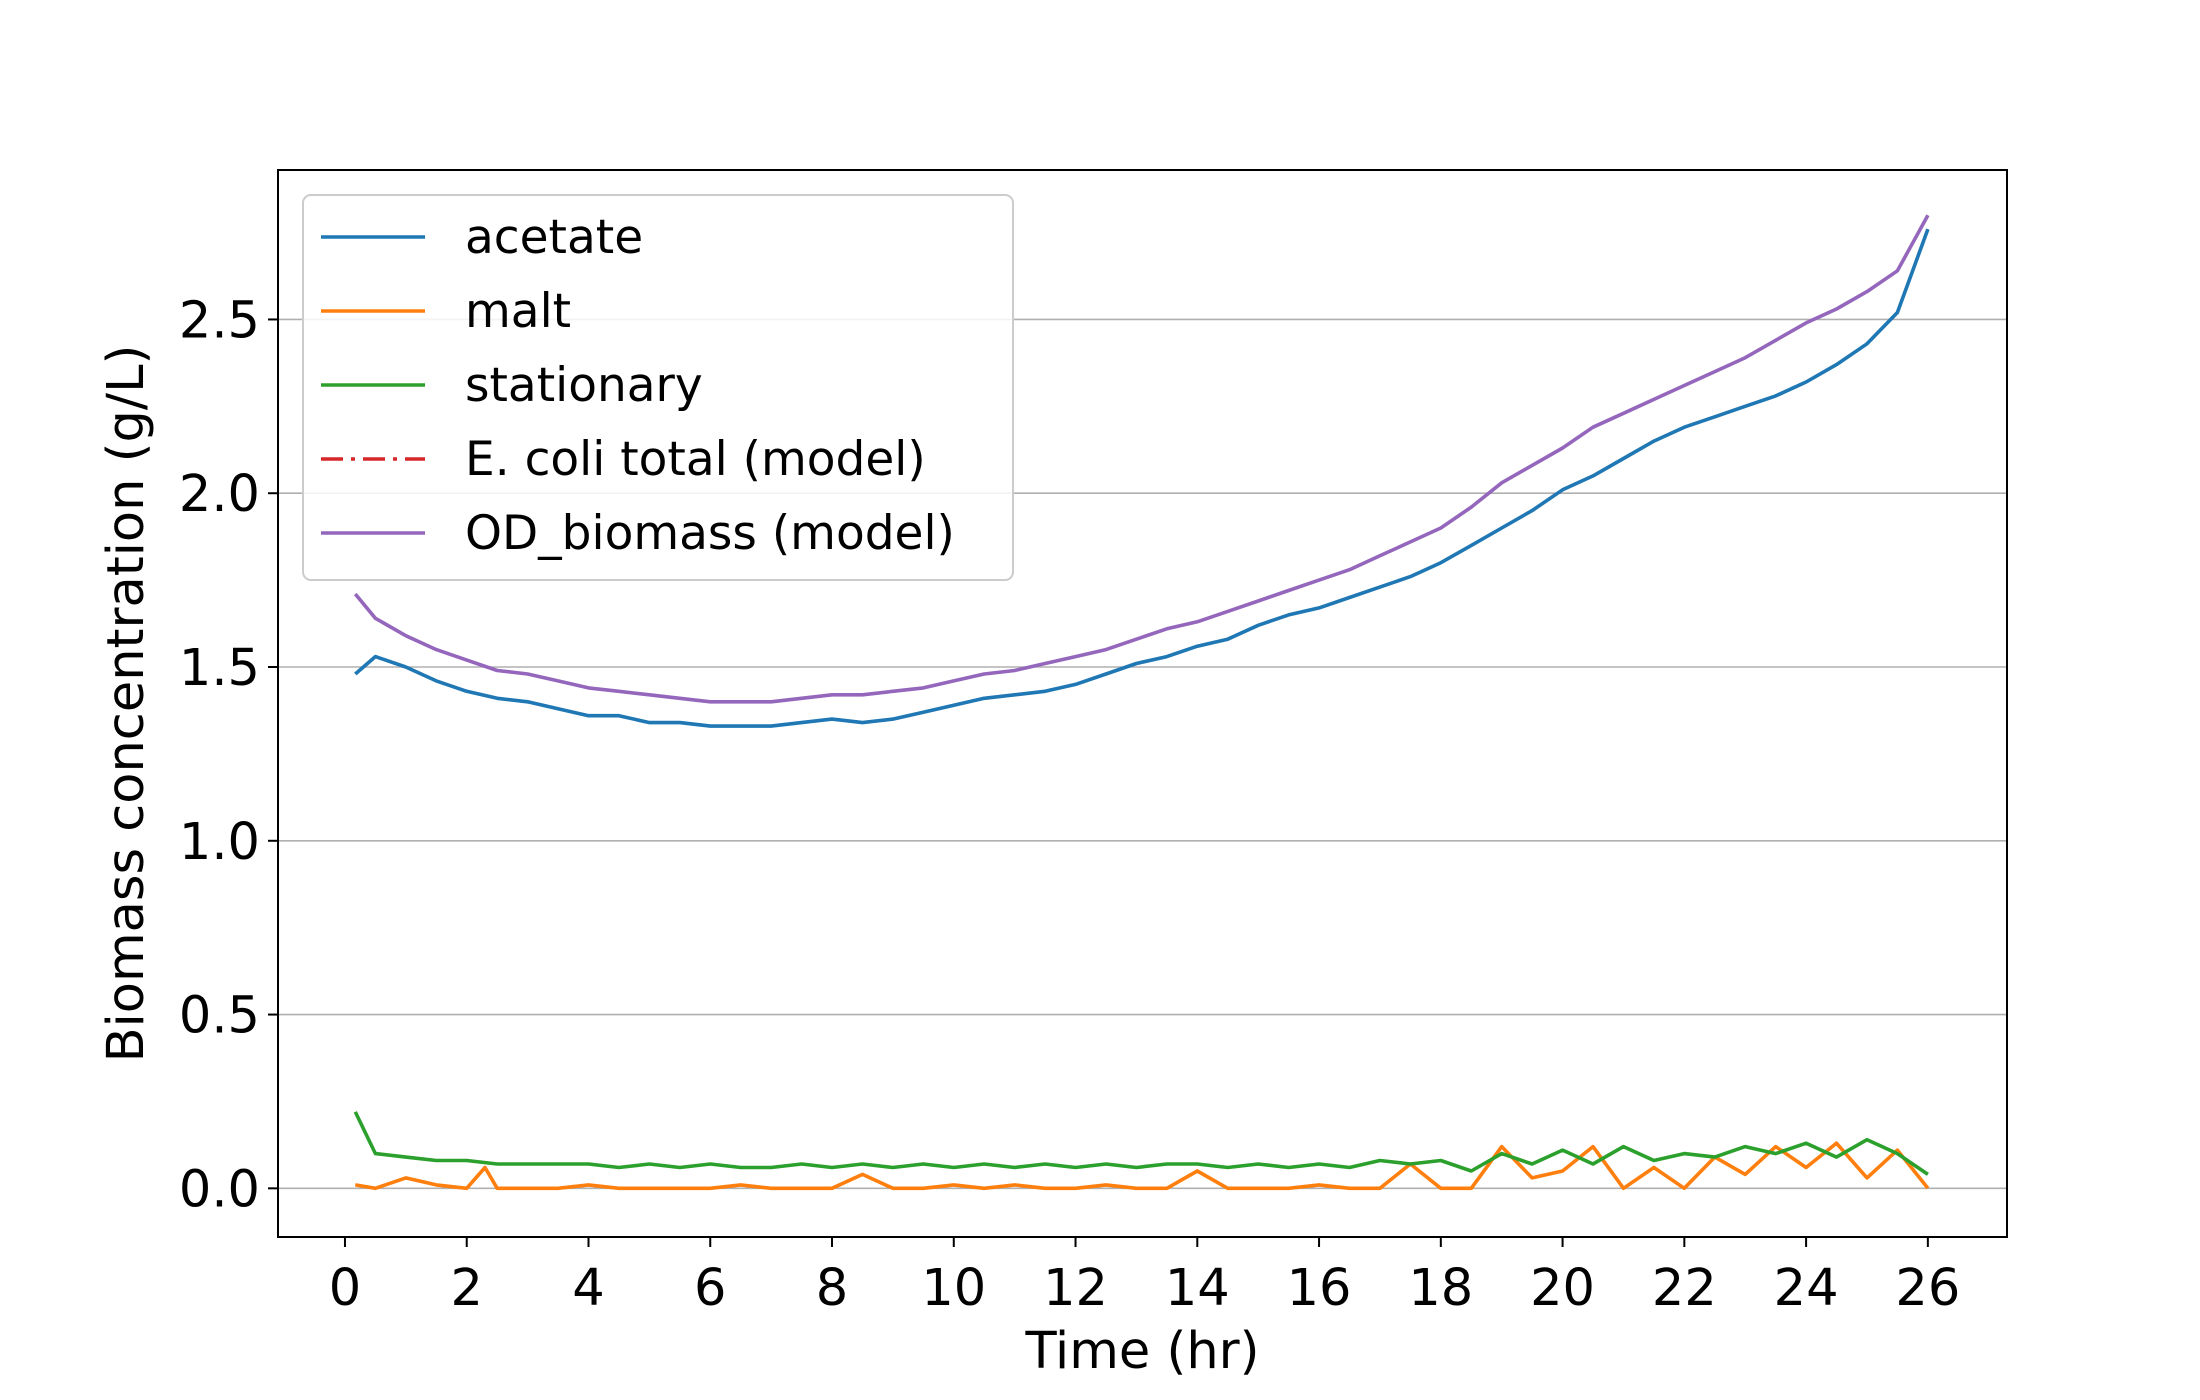  What do you see at coordinates (219, 842) in the screenshot?
I see `y-tick-label: 1.0` at bounding box center [219, 842].